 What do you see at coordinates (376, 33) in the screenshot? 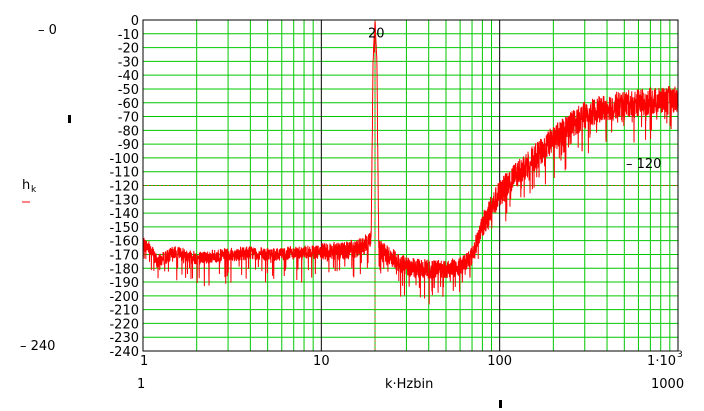
I see `annotation-label: 20` at bounding box center [376, 33].